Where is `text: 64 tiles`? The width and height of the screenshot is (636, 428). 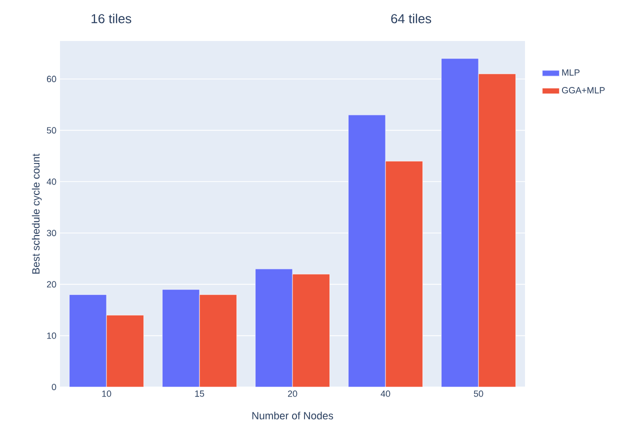 text: 64 tiles is located at coordinates (411, 19).